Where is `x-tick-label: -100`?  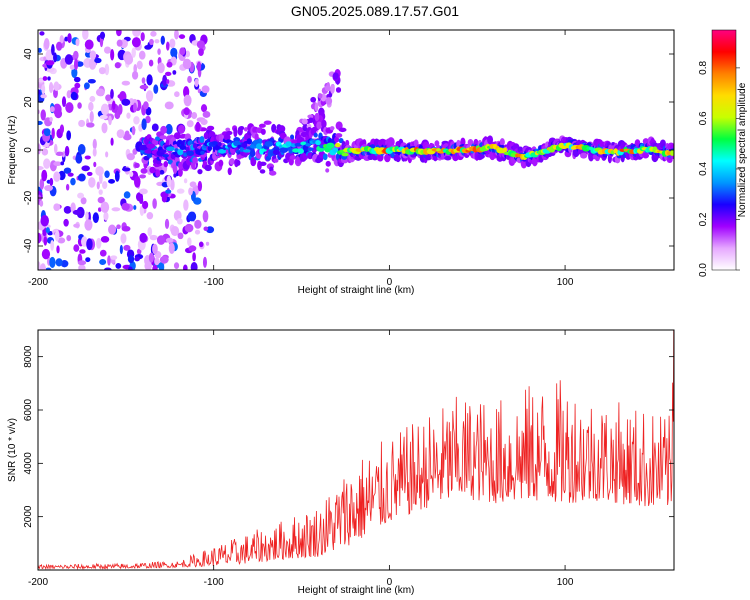 x-tick-label: -100 is located at coordinates (214, 582).